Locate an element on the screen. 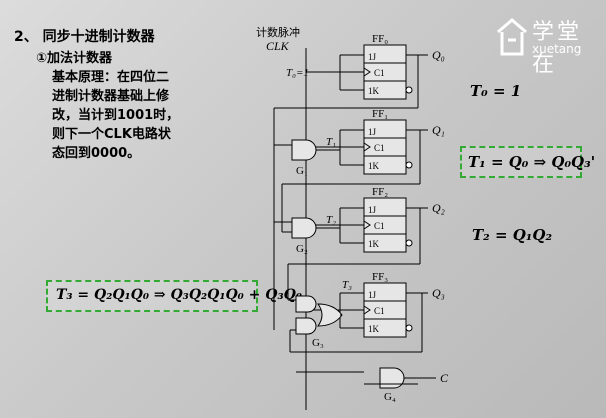  ff3-pin-c: C1 is located at coordinates (379, 311).